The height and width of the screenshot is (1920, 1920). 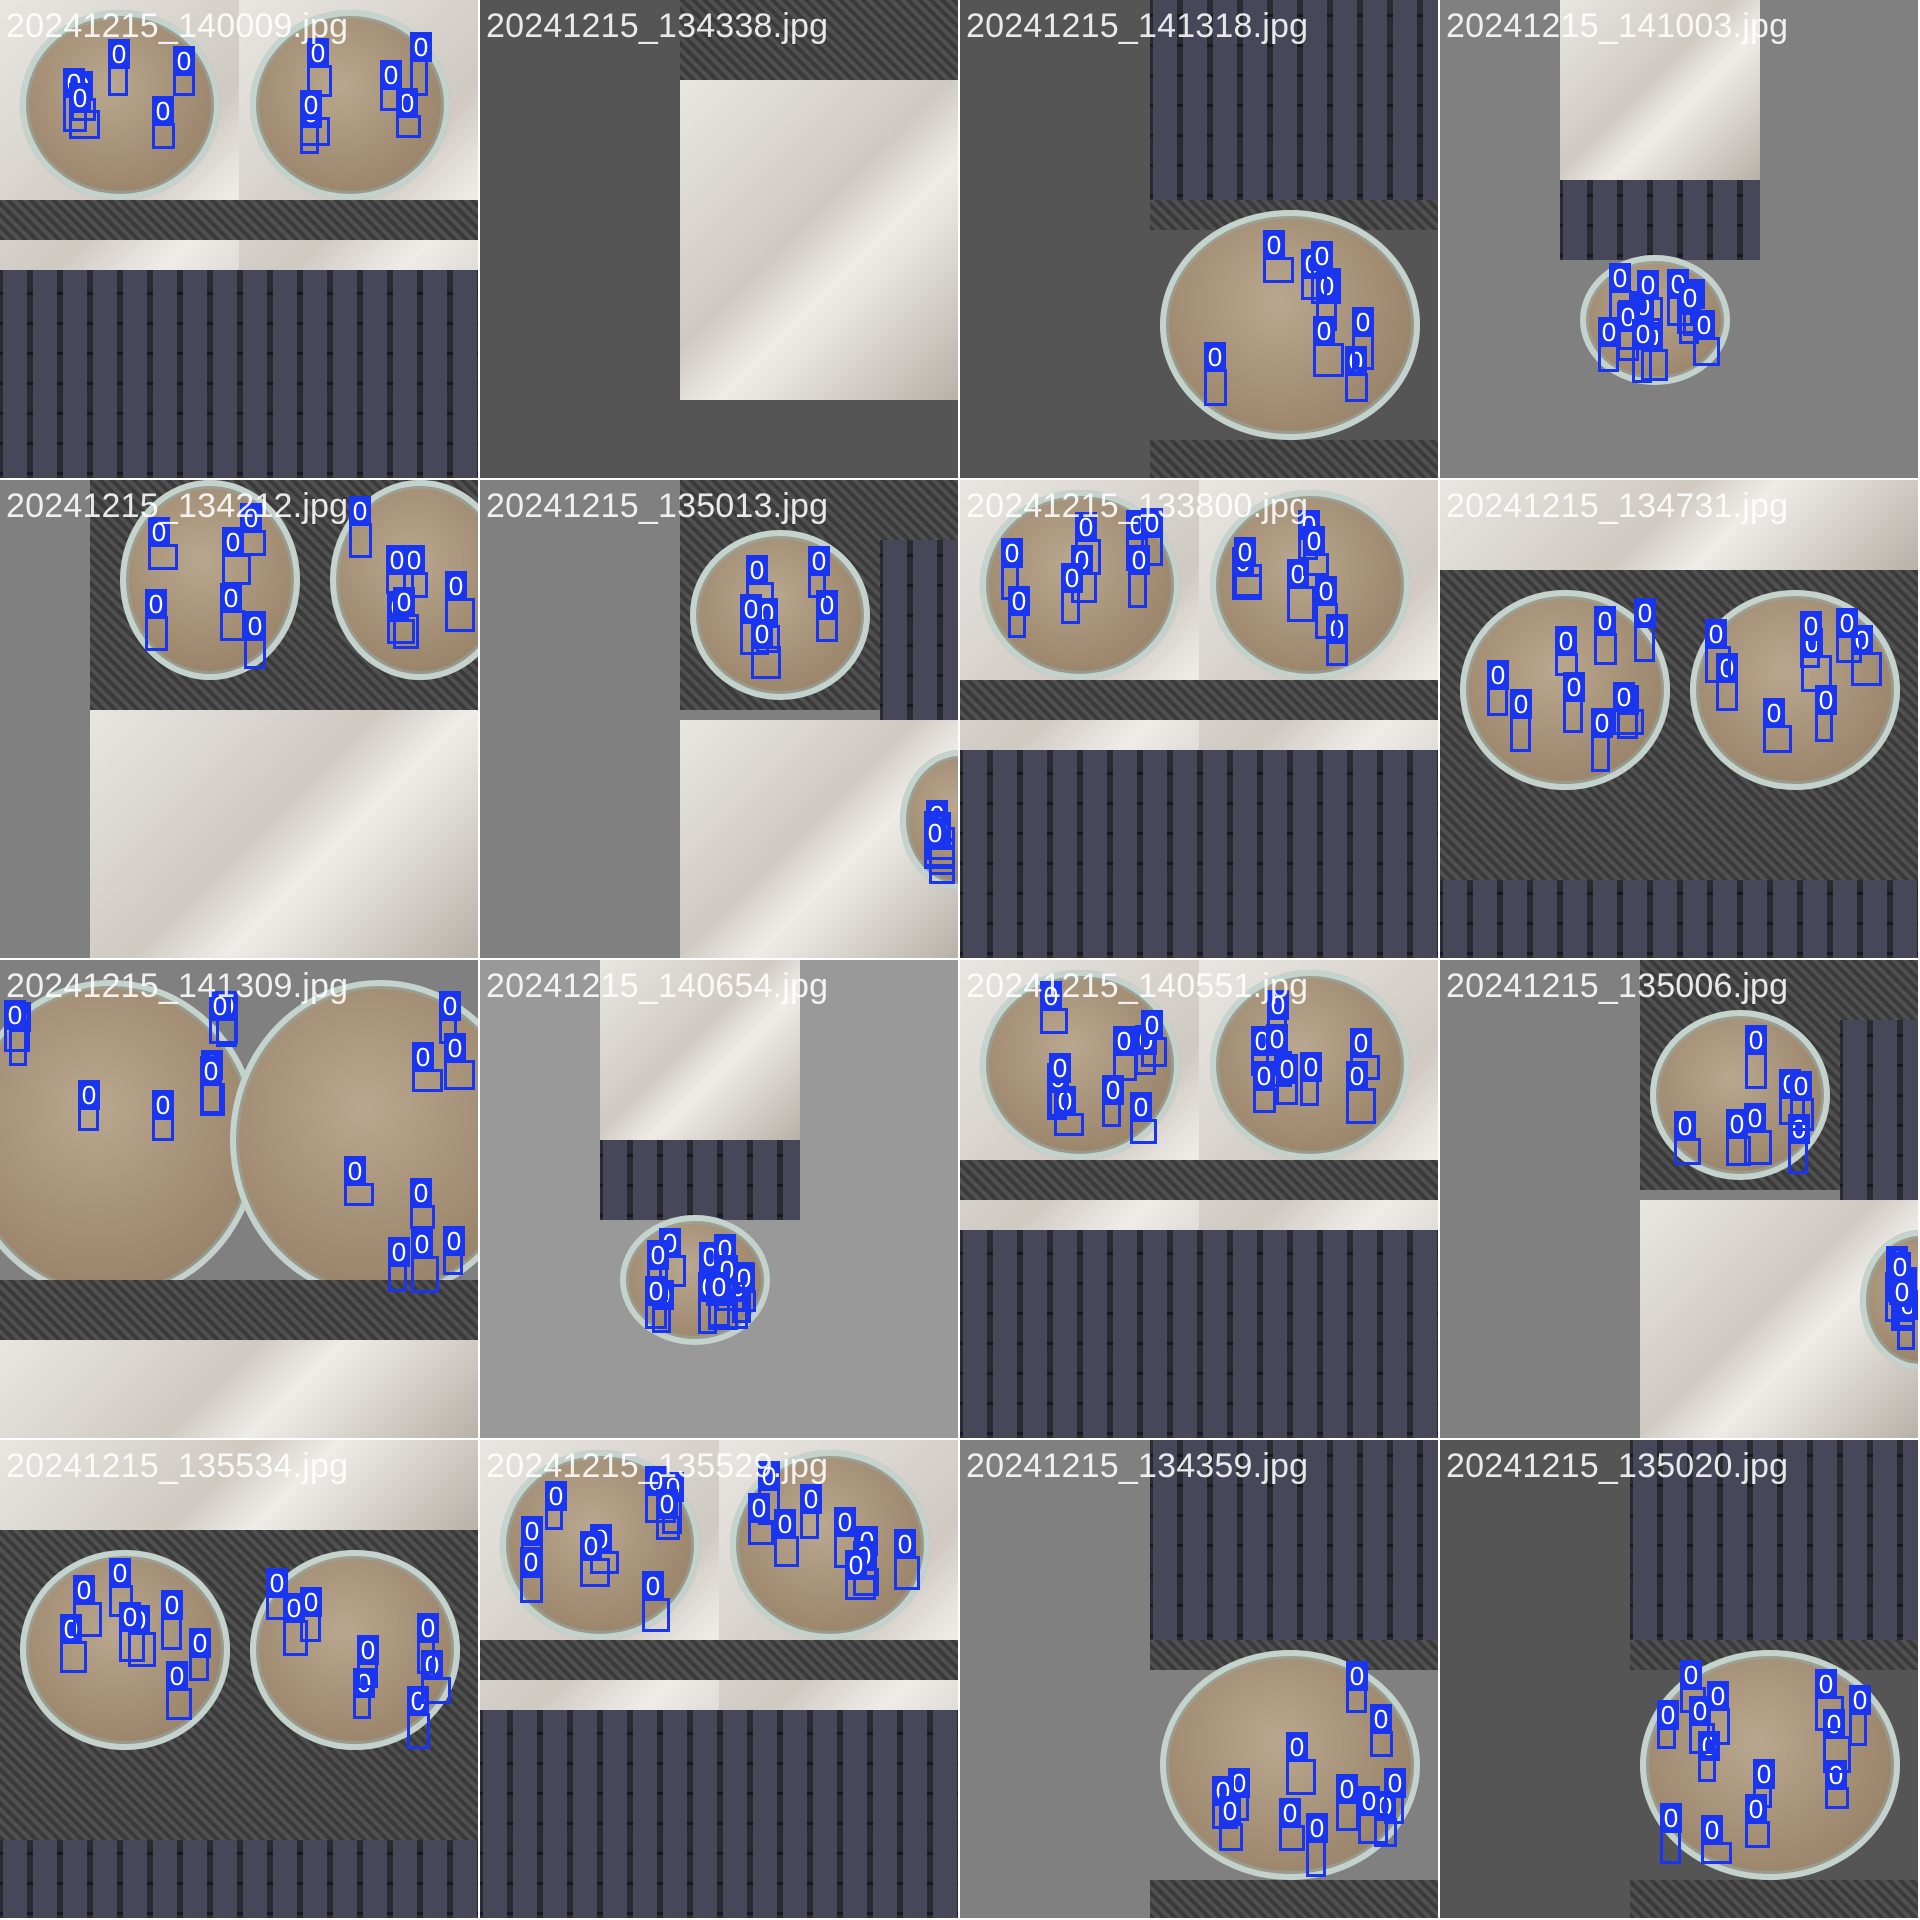 I want to click on tile-filename: 20241215_134359.jpg, so click(x=1137, y=1466).